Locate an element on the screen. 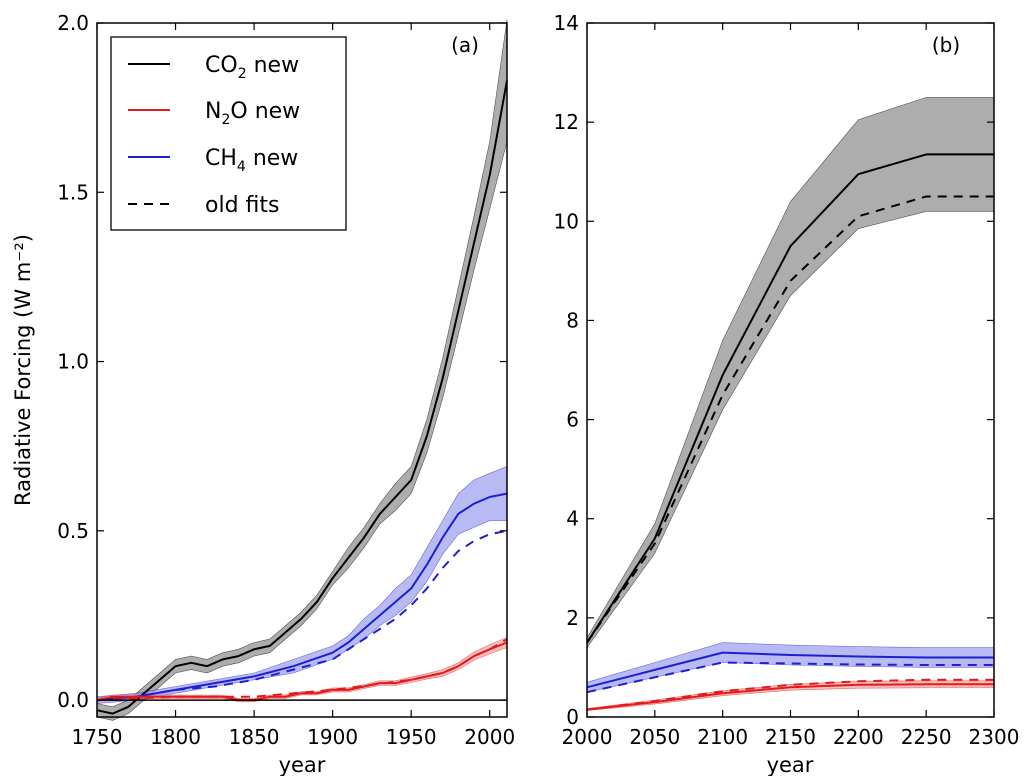  panel-a-ch4-uncertainty-band is located at coordinates (302, 585).